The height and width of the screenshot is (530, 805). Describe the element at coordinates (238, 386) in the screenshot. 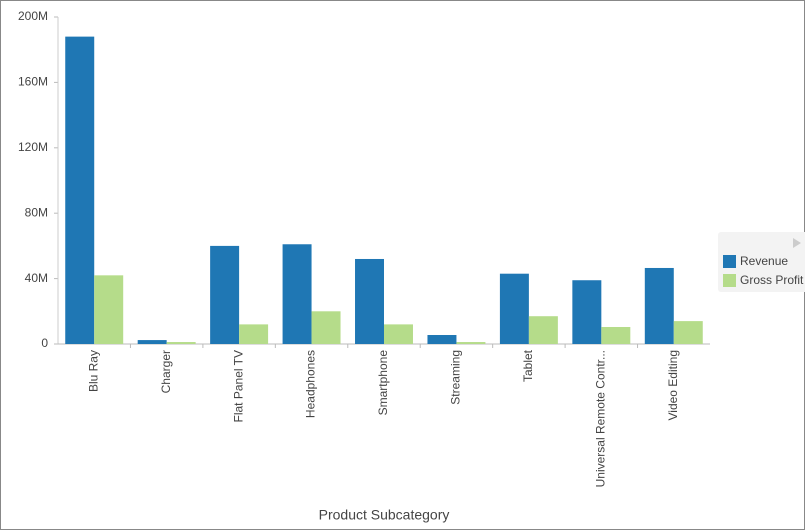

I see `x-tick-label: Flat Panel TV` at that location.